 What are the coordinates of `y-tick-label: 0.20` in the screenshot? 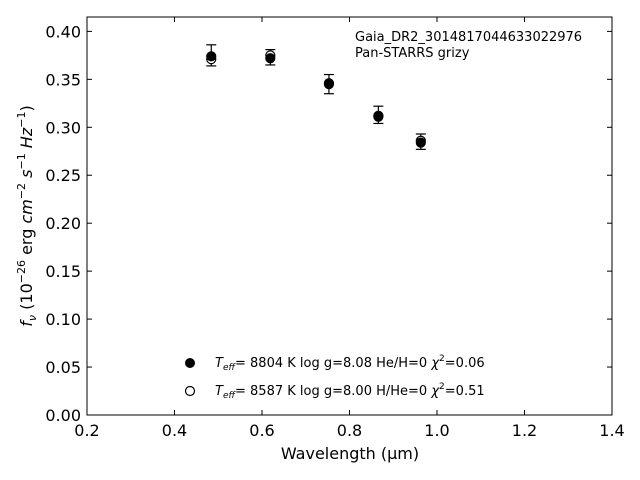 It's located at (63, 223).